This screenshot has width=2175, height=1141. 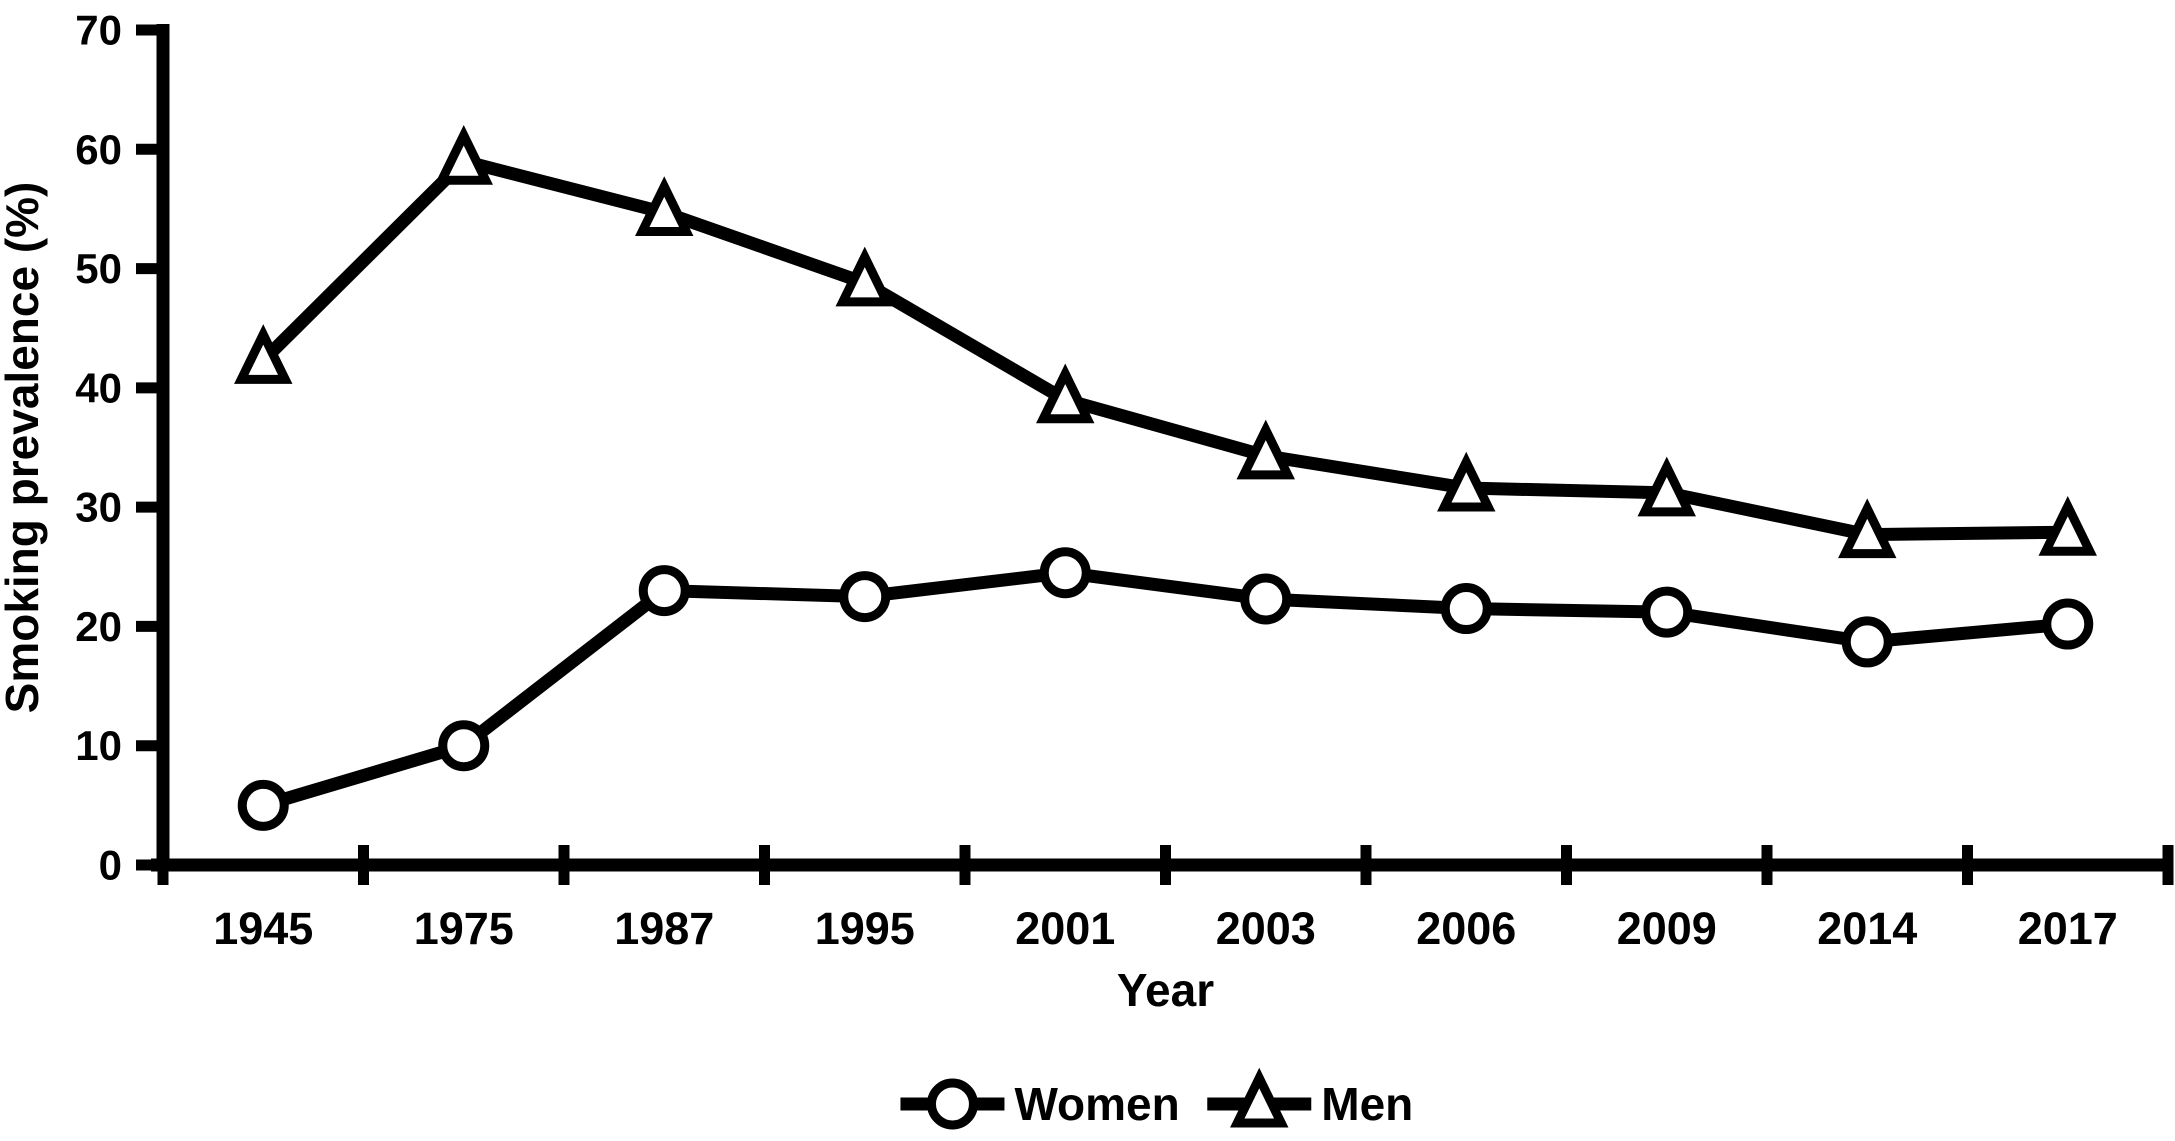 I want to click on marker-men-2009, so click(x=1666, y=486).